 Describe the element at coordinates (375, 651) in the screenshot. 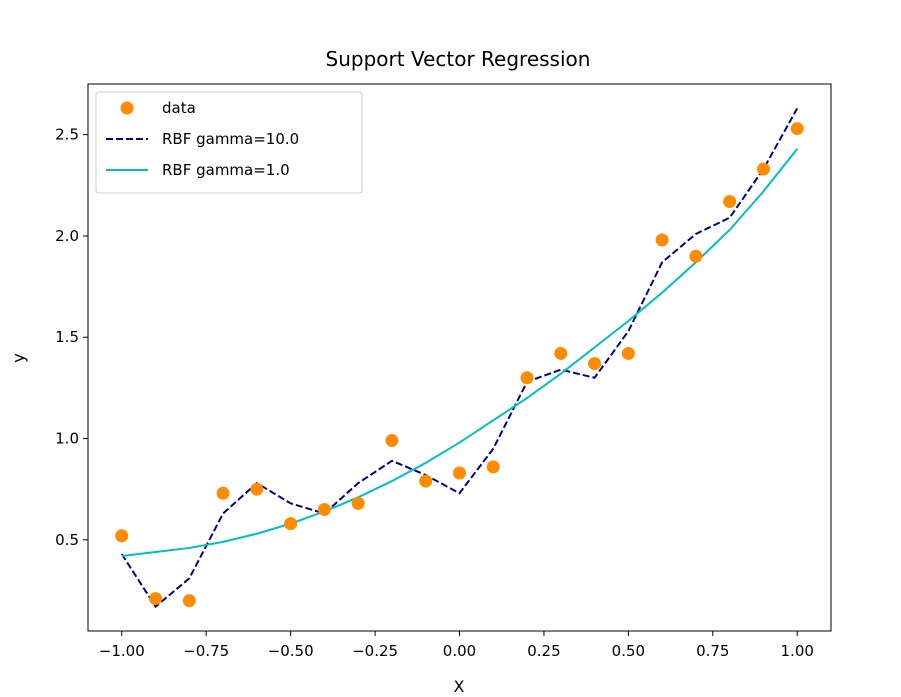

I see `x-tick-label: −0.25` at that location.